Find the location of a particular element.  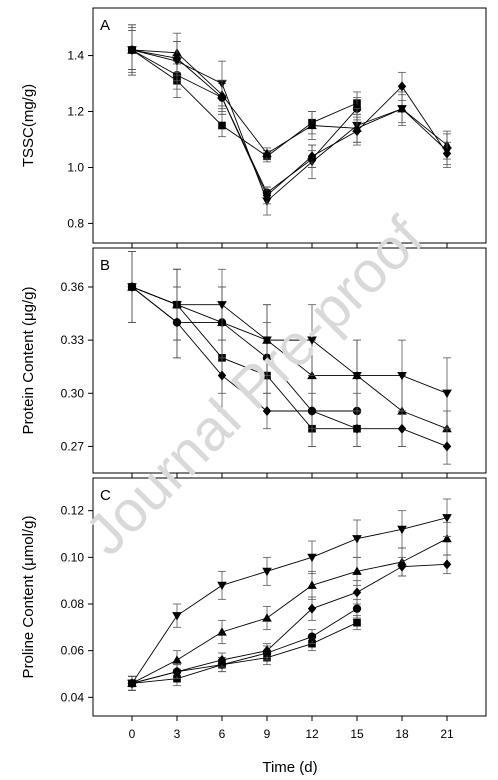

y-axis-label: TSSC(mg/g) is located at coordinates (28, 125).